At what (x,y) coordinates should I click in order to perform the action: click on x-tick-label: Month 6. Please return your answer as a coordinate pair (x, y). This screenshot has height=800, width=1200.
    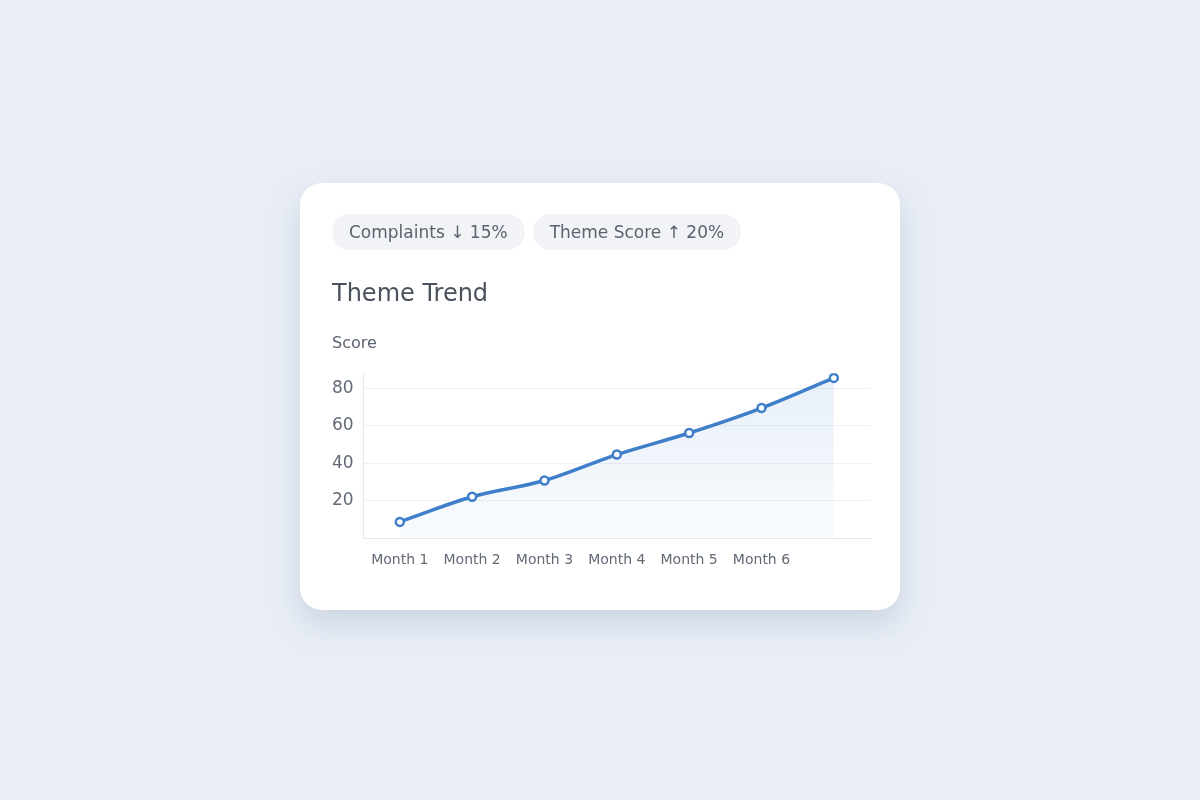
    Looking at the image, I should click on (761, 559).